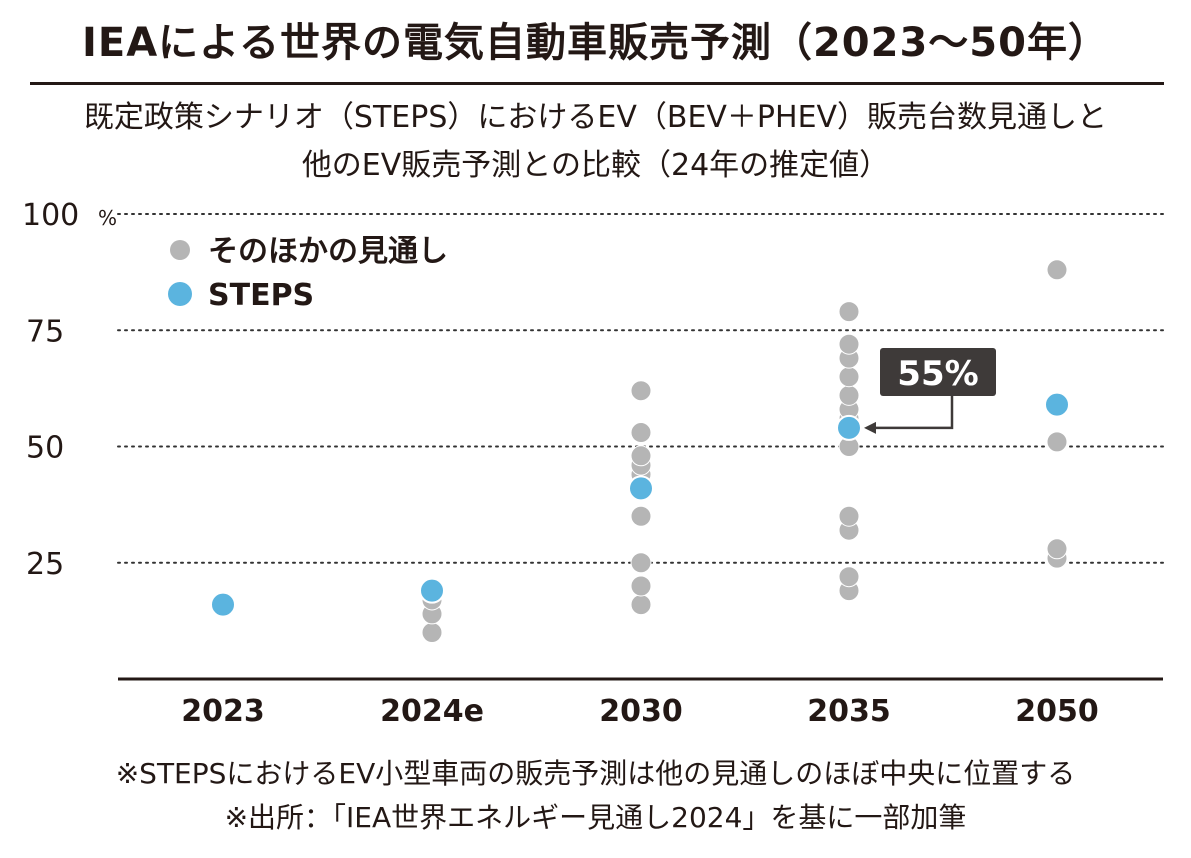 Image resolution: width=1191 pixels, height=858 pixels. What do you see at coordinates (1057, 711) in the screenshot?
I see `x-tick-label: 2050` at bounding box center [1057, 711].